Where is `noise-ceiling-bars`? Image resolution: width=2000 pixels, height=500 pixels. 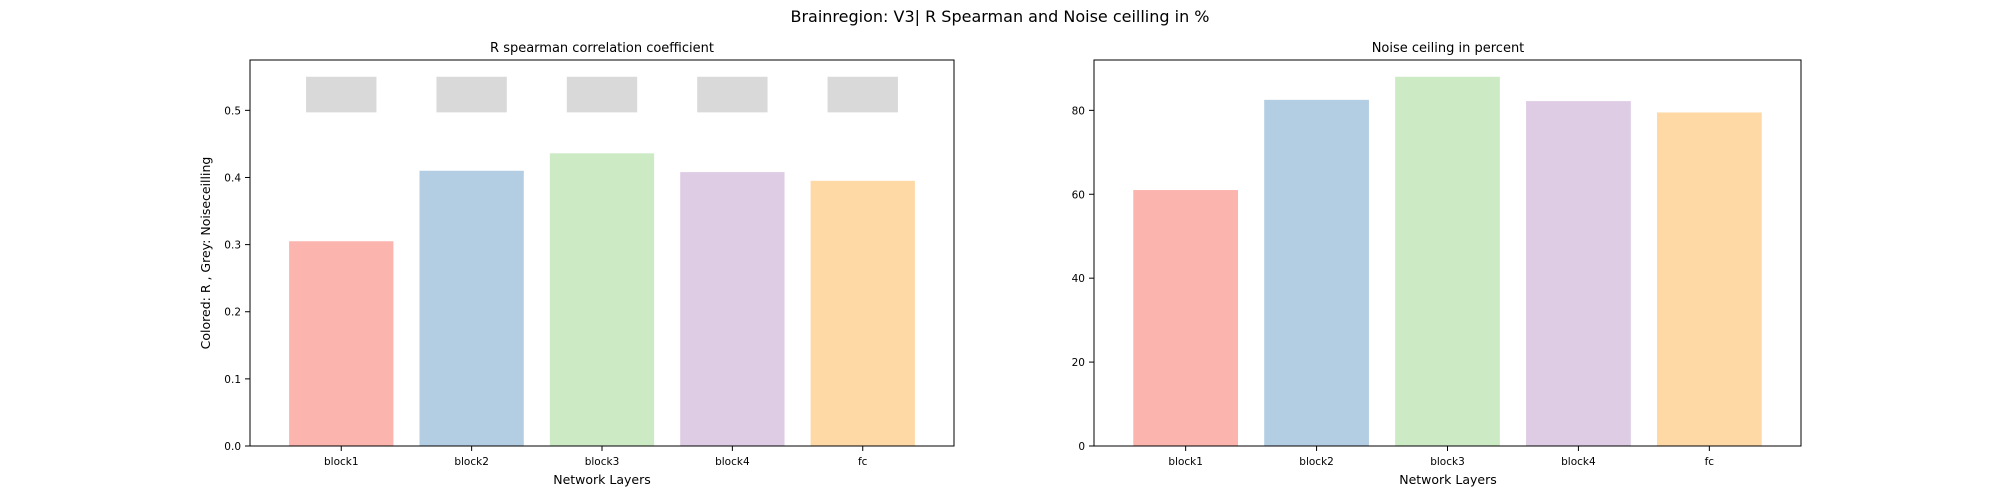 noise-ceiling-bars is located at coordinates (602, 94).